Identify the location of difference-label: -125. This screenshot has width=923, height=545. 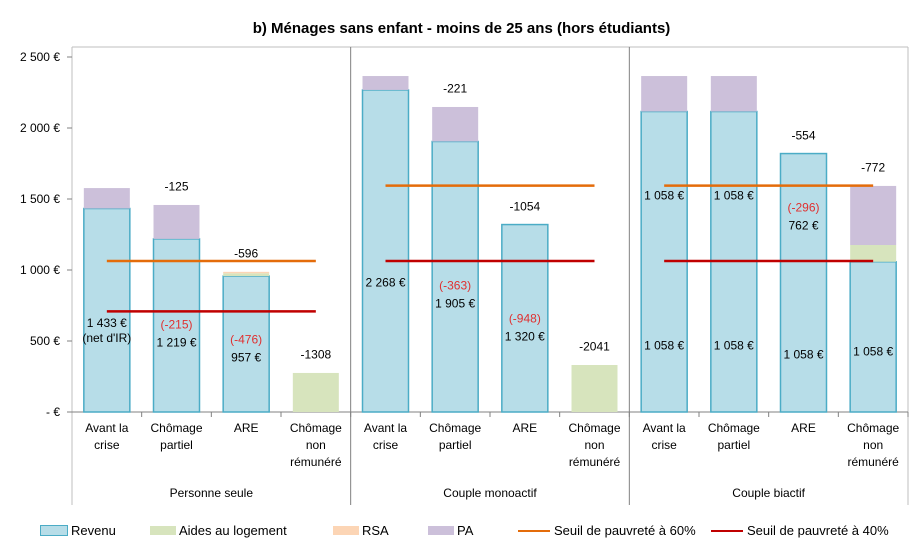
(176, 186).